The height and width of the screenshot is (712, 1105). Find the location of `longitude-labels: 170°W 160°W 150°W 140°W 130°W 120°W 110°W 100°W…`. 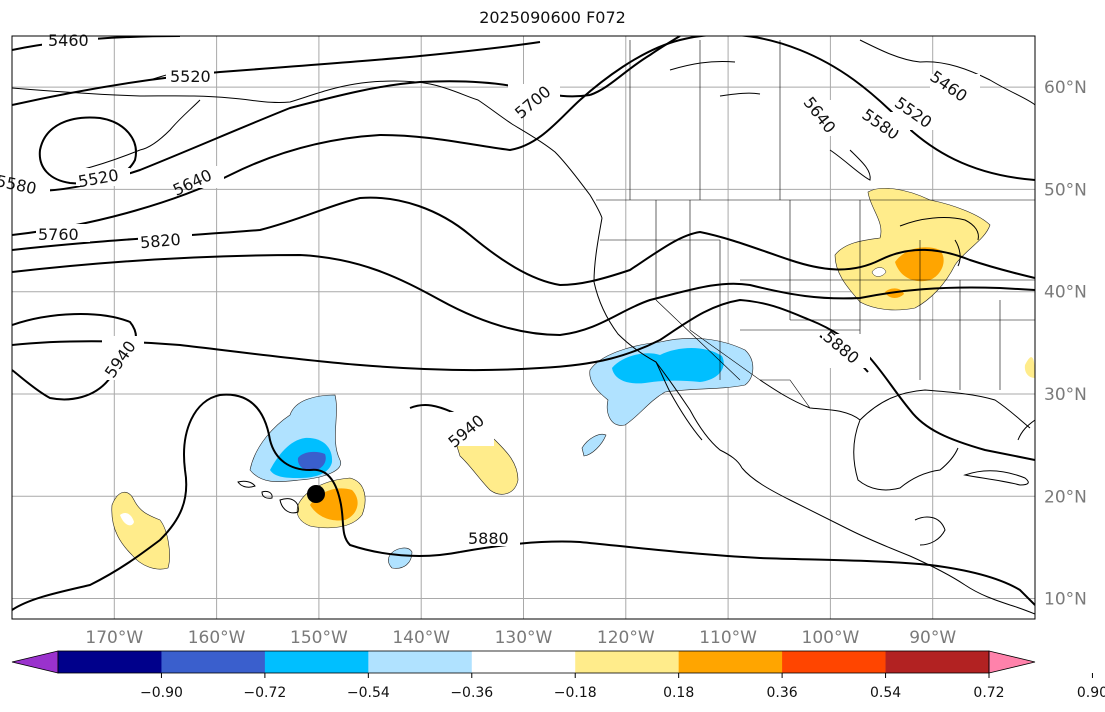

longitude-labels: 170°W 160°W 150°W 140°W 130°W 120°W 110°W 100°W… is located at coordinates (520, 638).